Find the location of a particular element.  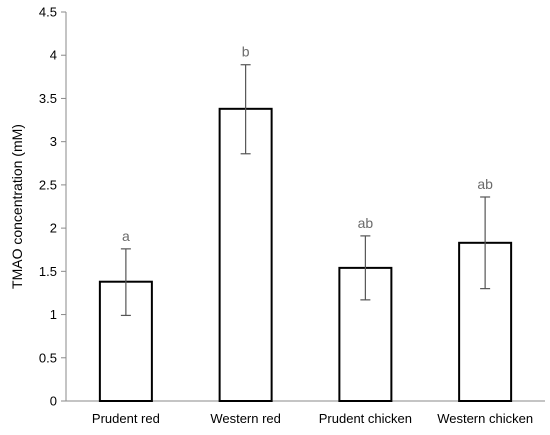

y-tick-label: 3.5 is located at coordinates (48, 98).